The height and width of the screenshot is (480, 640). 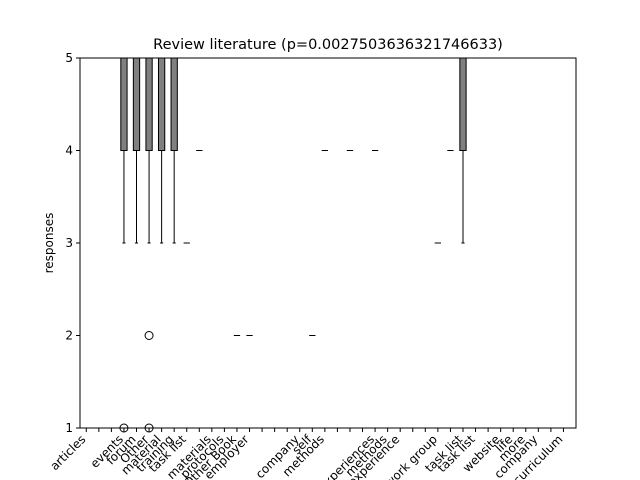 I want to click on y-tick-label: 2, so click(x=69, y=336).